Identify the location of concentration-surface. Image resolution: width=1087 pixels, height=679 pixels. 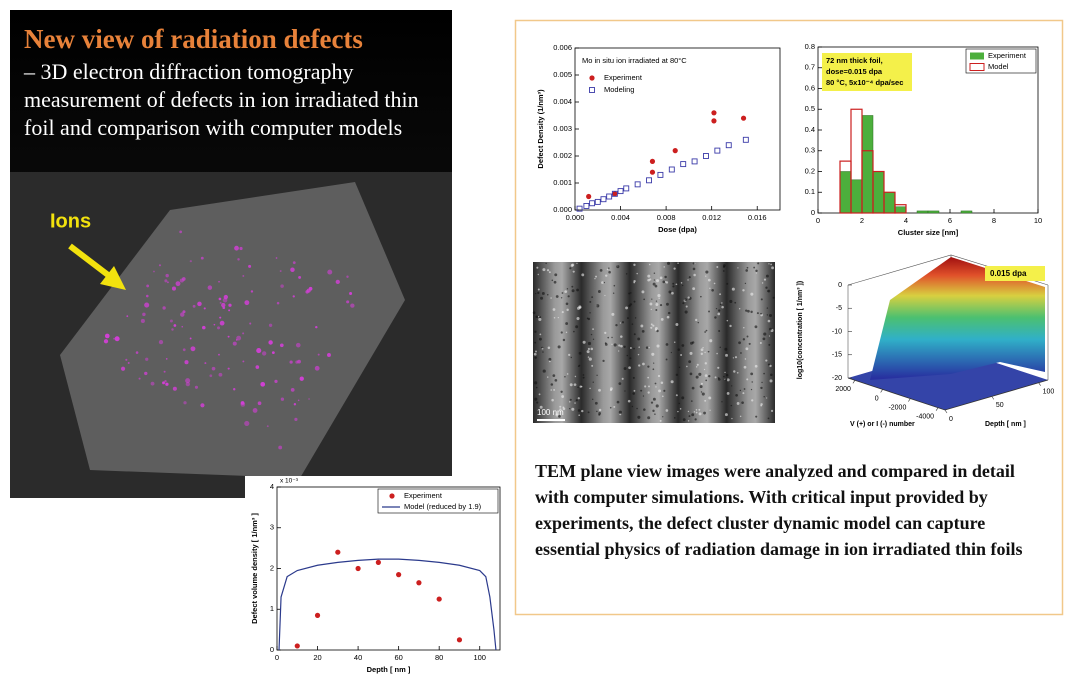
(957, 318).